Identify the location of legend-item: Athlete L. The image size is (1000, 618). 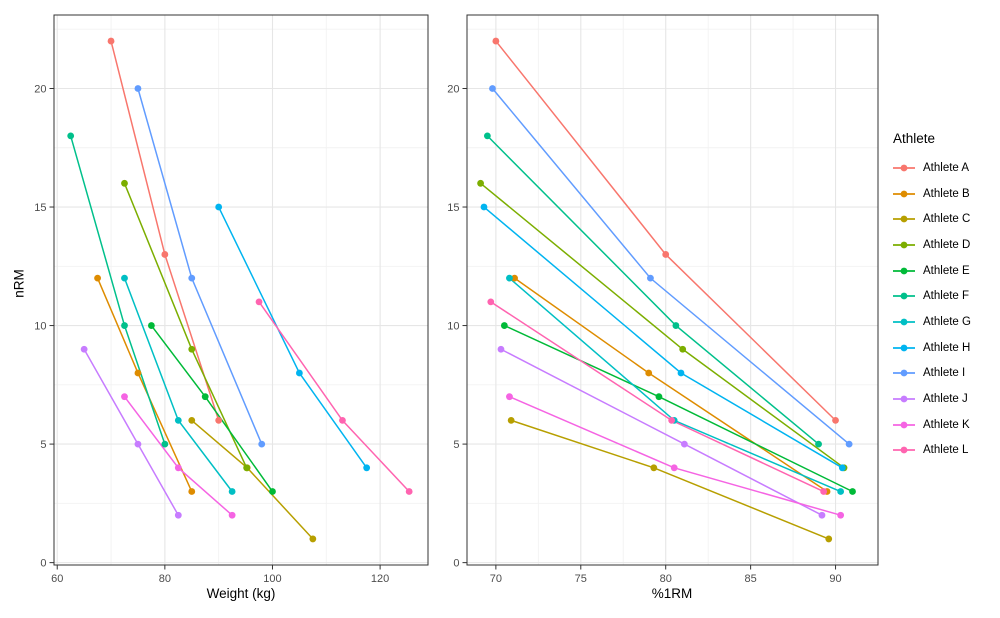
(942, 451).